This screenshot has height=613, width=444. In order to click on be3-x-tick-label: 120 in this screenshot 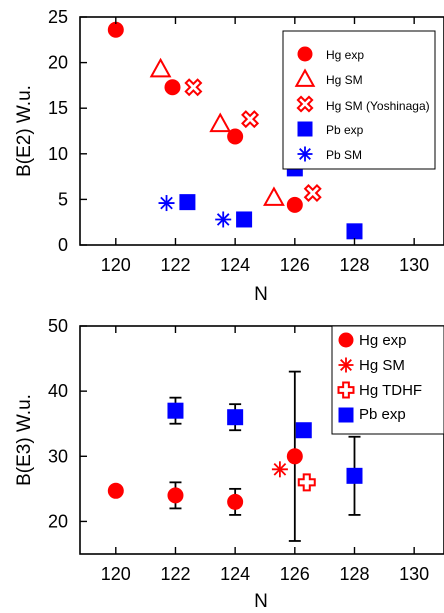, I will do `click(116, 574)`.